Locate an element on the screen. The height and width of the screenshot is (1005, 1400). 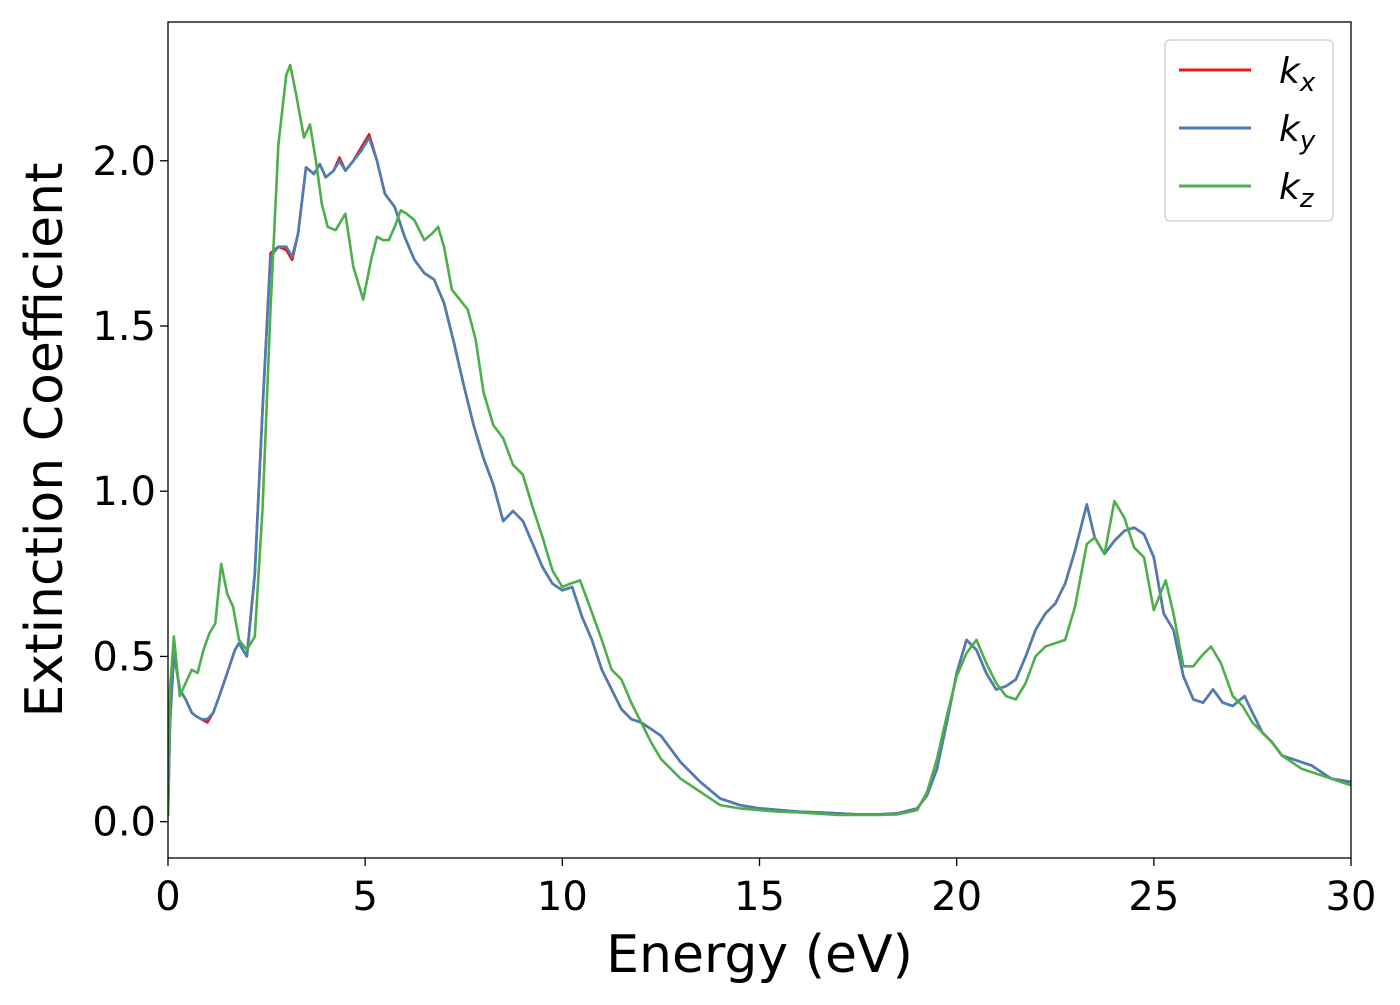
x-tick-label: 10 is located at coordinates (562, 897).